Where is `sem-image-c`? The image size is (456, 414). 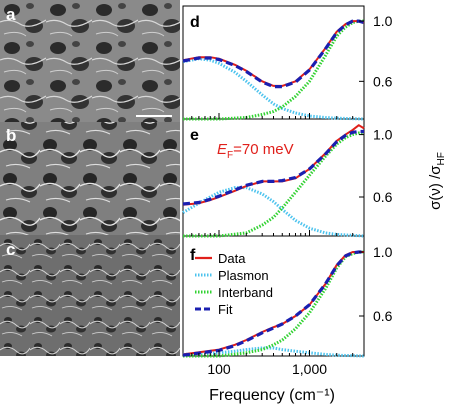
sem-image-c is located at coordinates (90, 295).